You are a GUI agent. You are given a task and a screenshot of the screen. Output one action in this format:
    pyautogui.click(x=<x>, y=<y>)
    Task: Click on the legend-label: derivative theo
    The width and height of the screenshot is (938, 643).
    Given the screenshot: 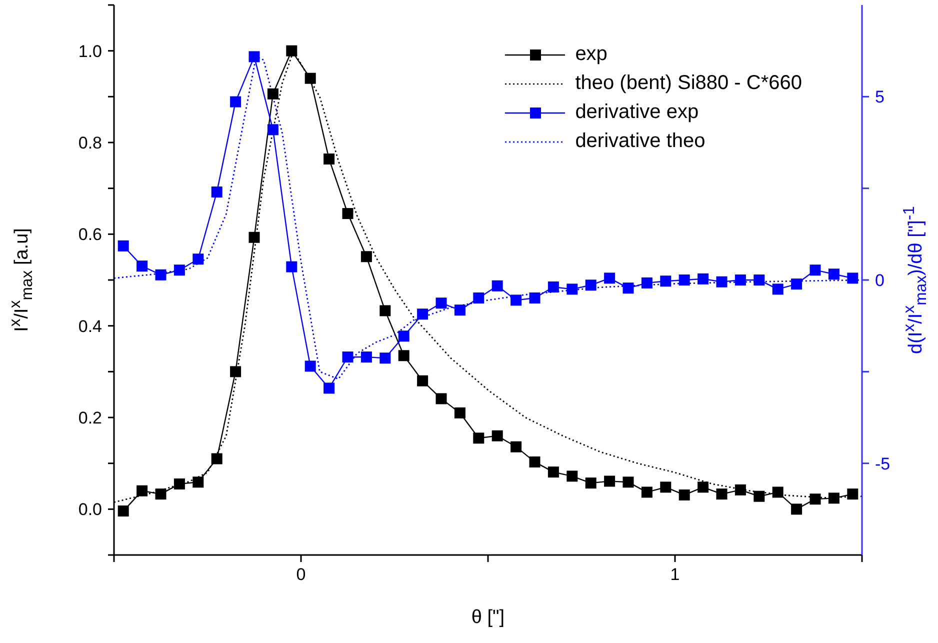 What is the action you would take?
    pyautogui.click(x=640, y=141)
    